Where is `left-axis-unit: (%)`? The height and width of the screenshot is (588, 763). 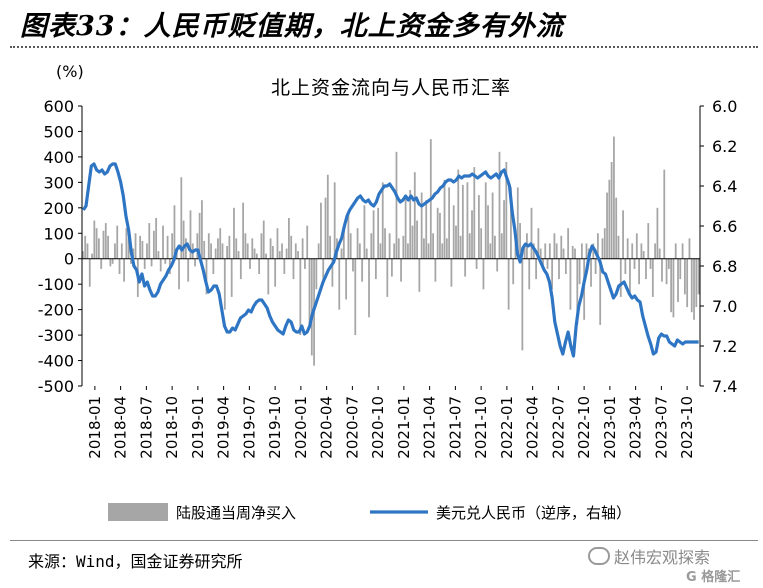 left-axis-unit: (%) is located at coordinates (70, 71).